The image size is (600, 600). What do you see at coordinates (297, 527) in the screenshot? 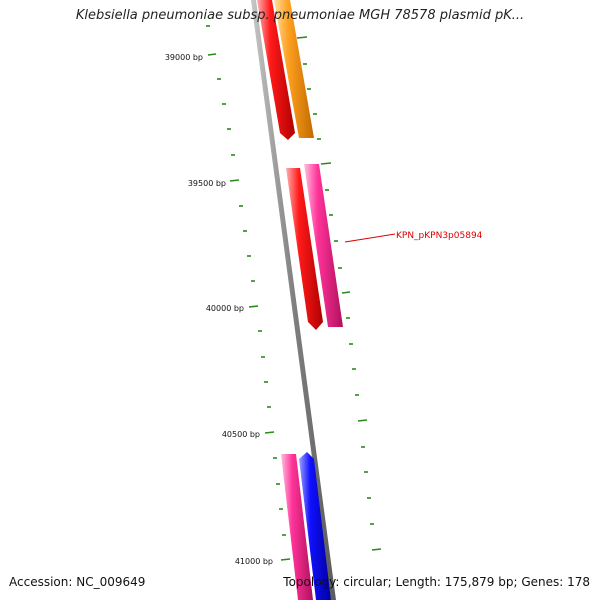
I see `gene-pink-reverse` at bounding box center [297, 527].